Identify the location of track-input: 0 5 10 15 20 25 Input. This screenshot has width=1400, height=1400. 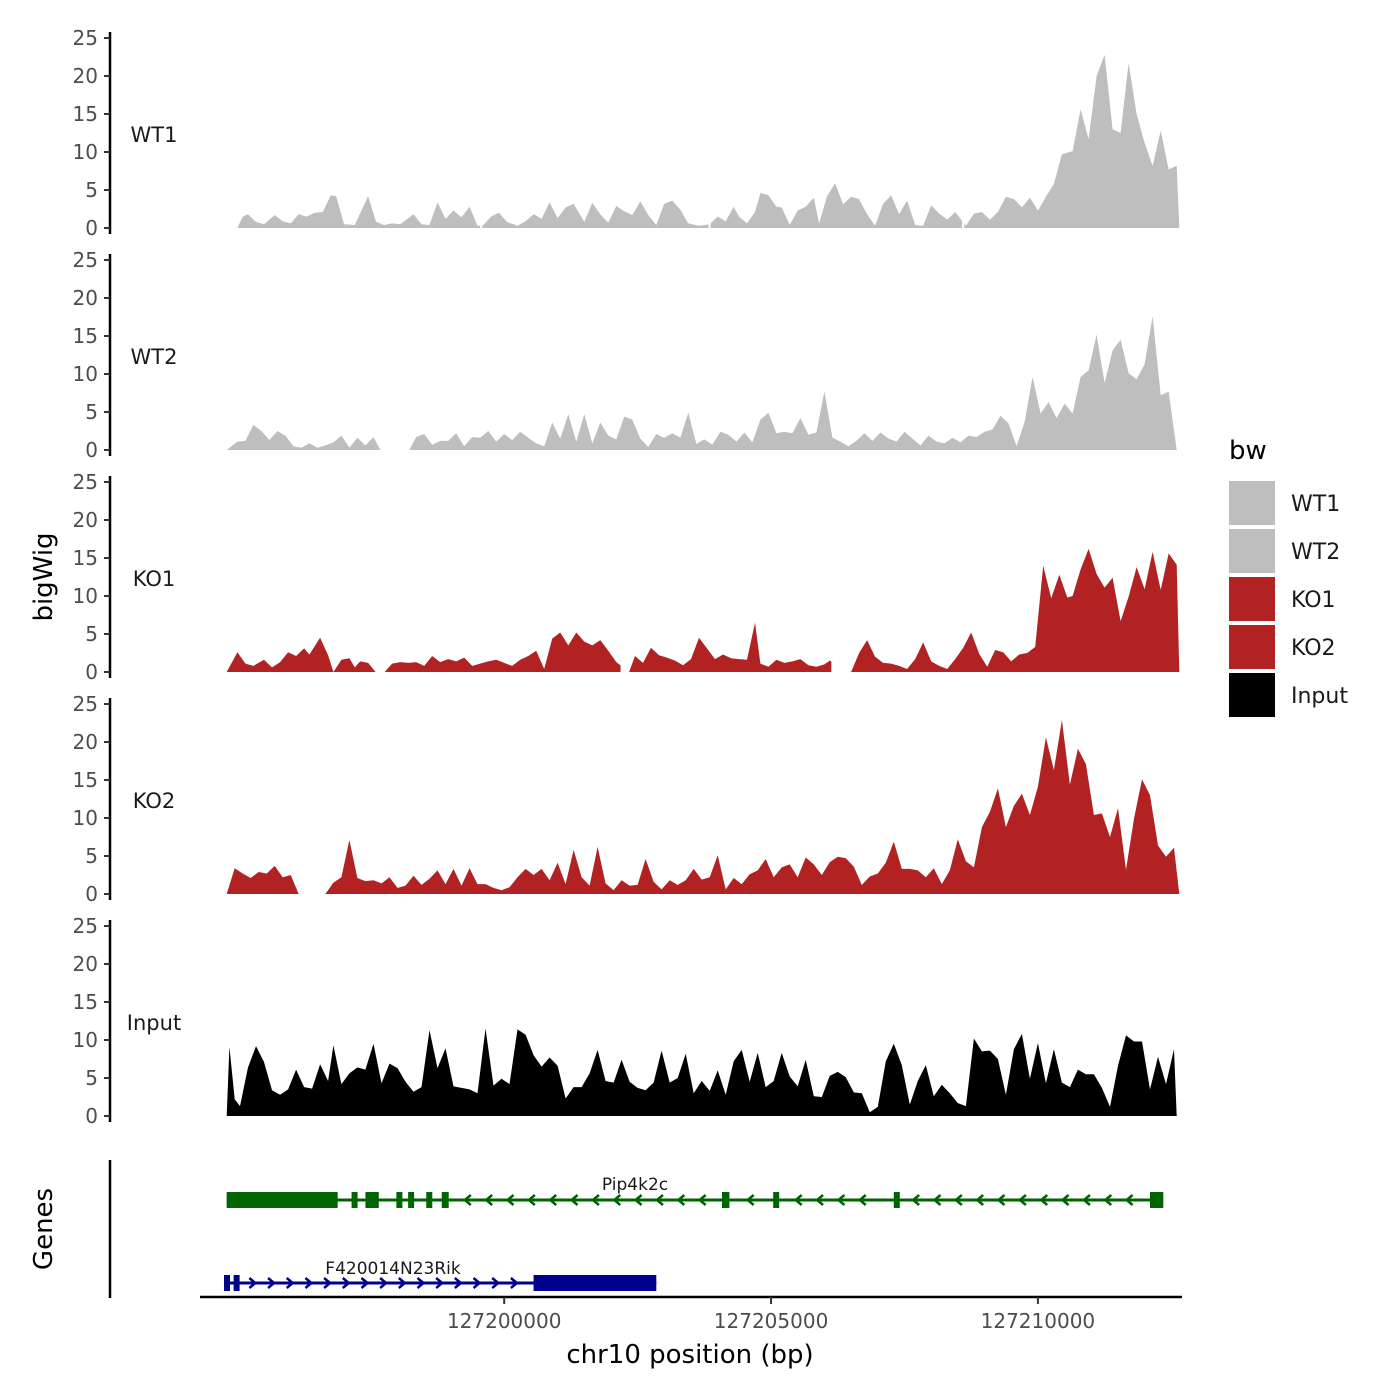
(625, 1021).